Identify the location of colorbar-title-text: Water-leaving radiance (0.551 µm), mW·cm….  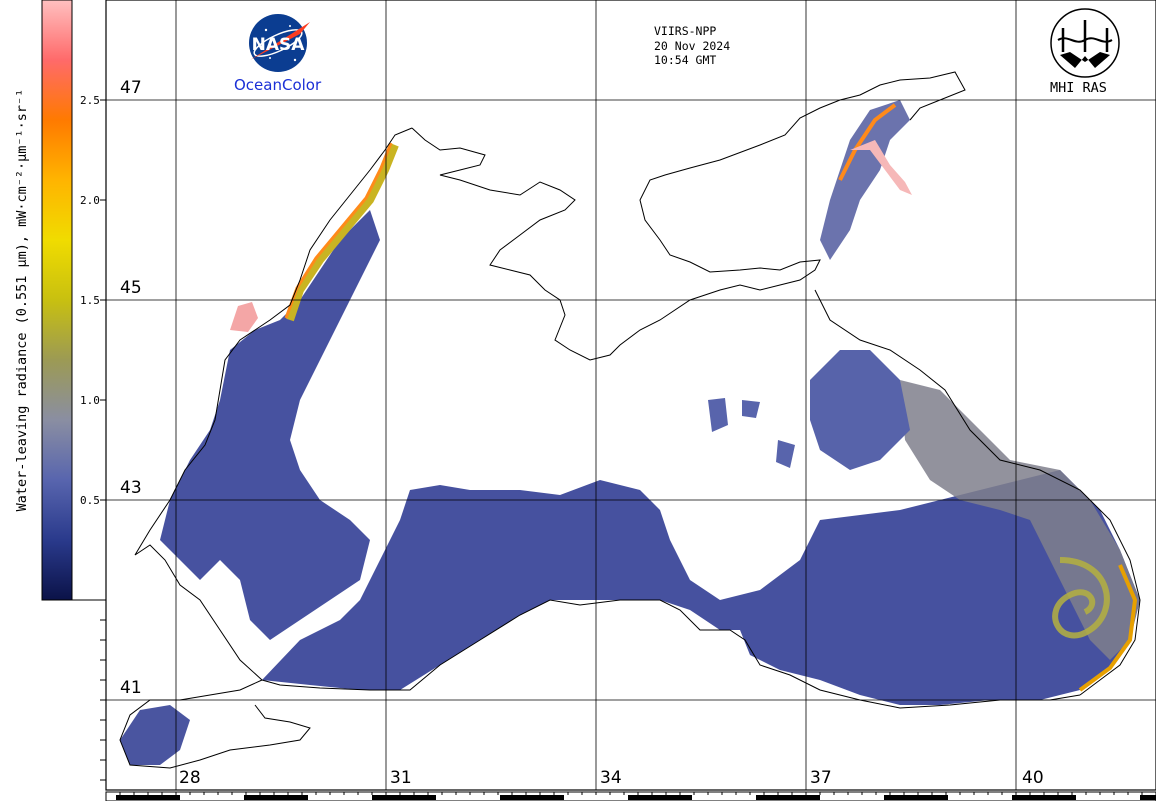
(22, 300).